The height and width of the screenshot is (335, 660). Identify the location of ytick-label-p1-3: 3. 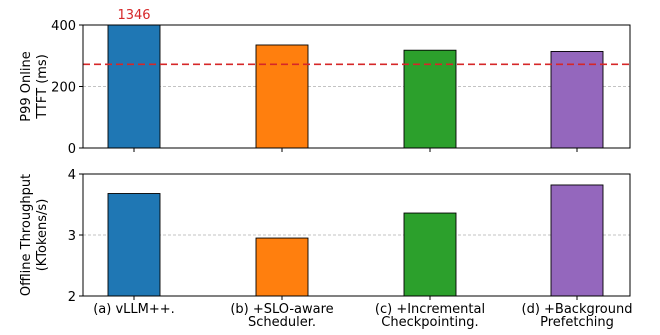
(72, 236).